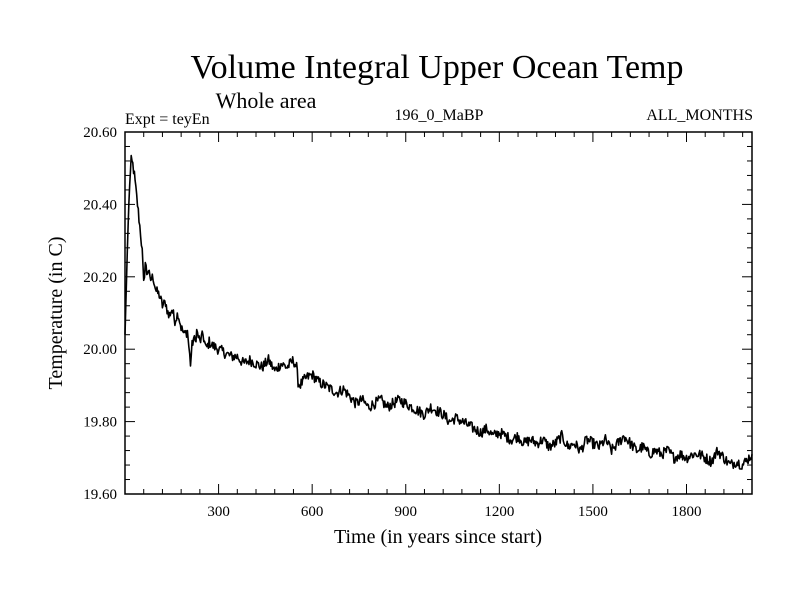 The height and width of the screenshot is (600, 800). What do you see at coordinates (167, 119) in the screenshot?
I see `experiment-label: Expt = teyEn` at bounding box center [167, 119].